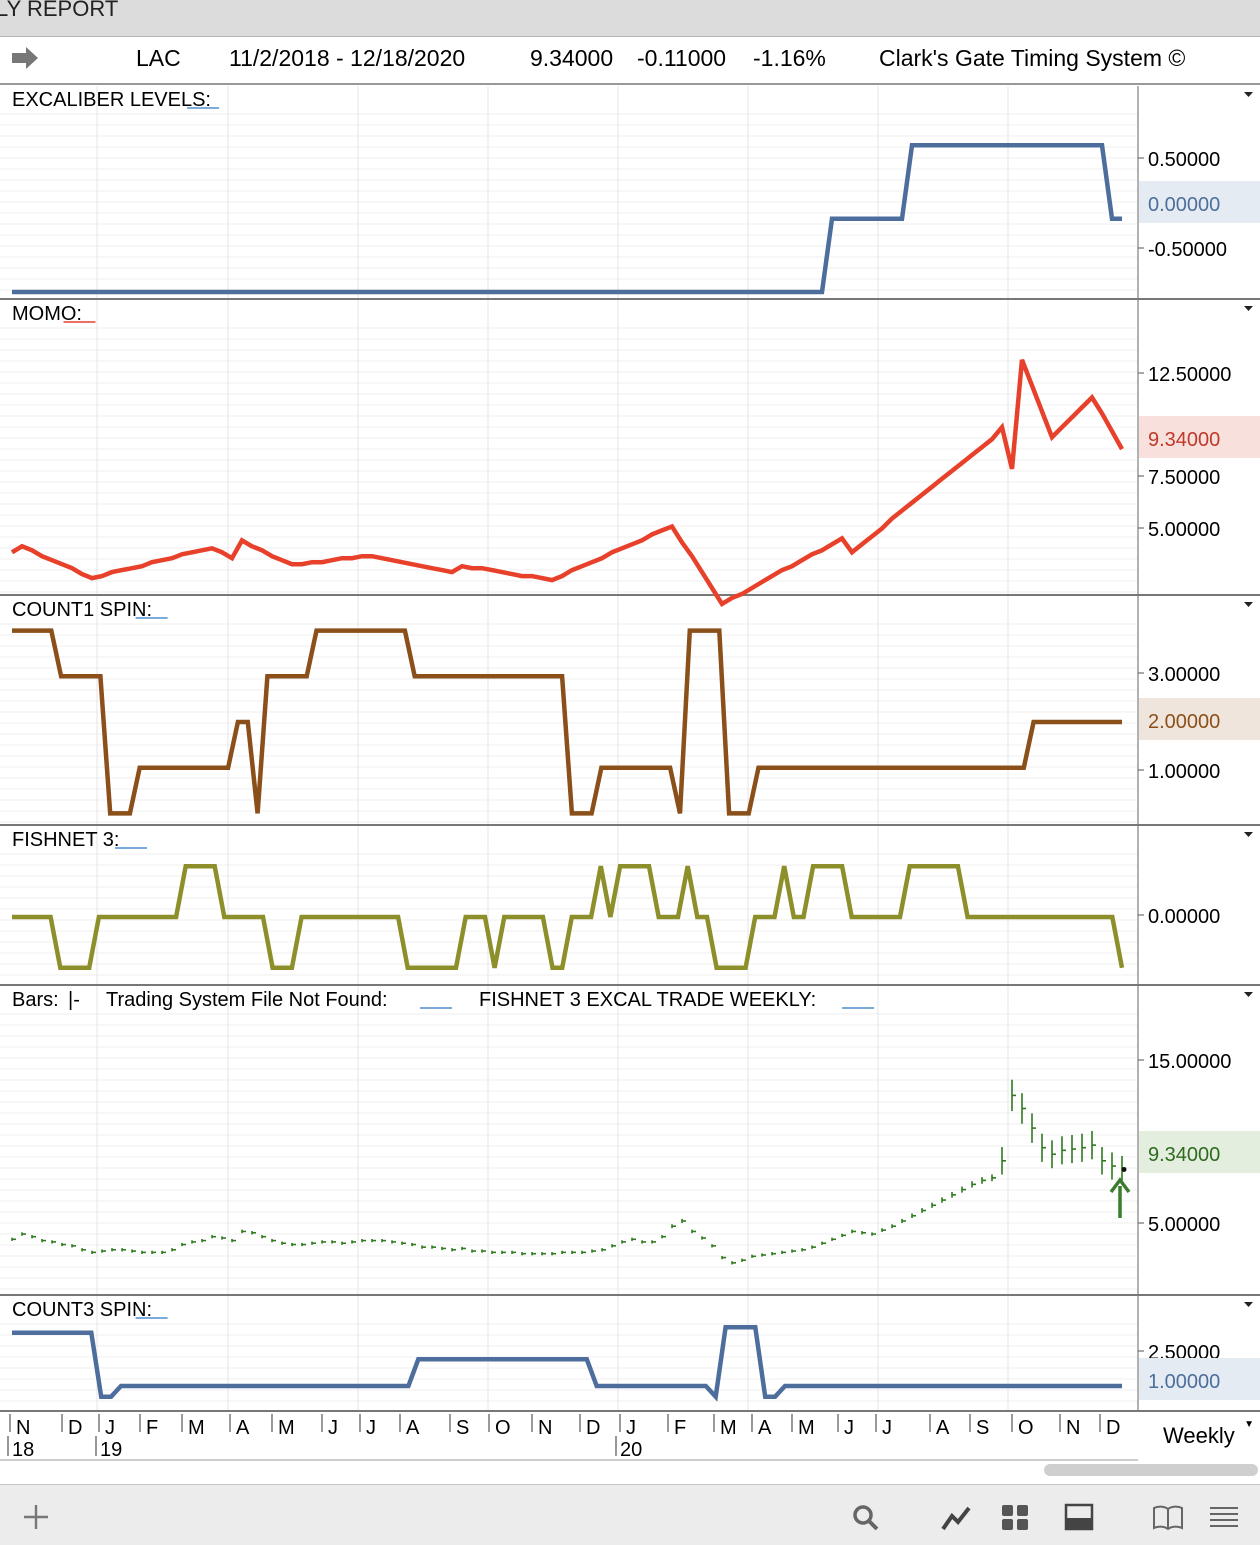 This screenshot has height=1545, width=1260. I want to click on symbol: LAC, so click(158, 58).